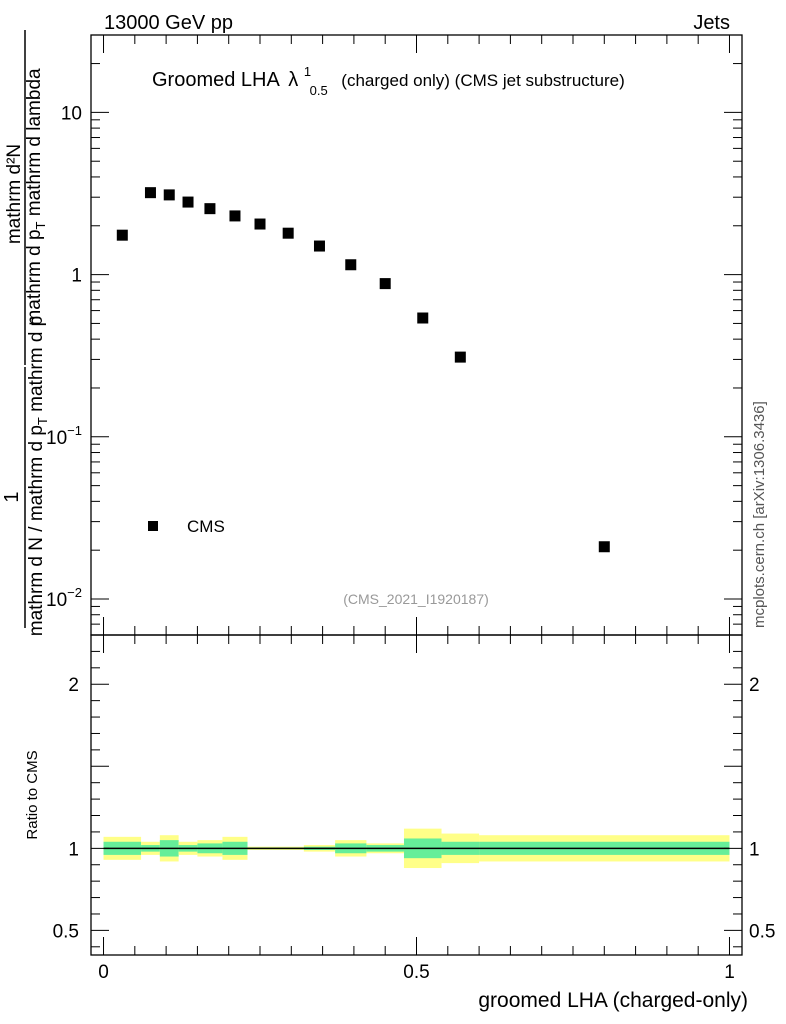  What do you see at coordinates (14, 194) in the screenshot?
I see `ylabel-inner-numerator: mathrm d²N` at bounding box center [14, 194].